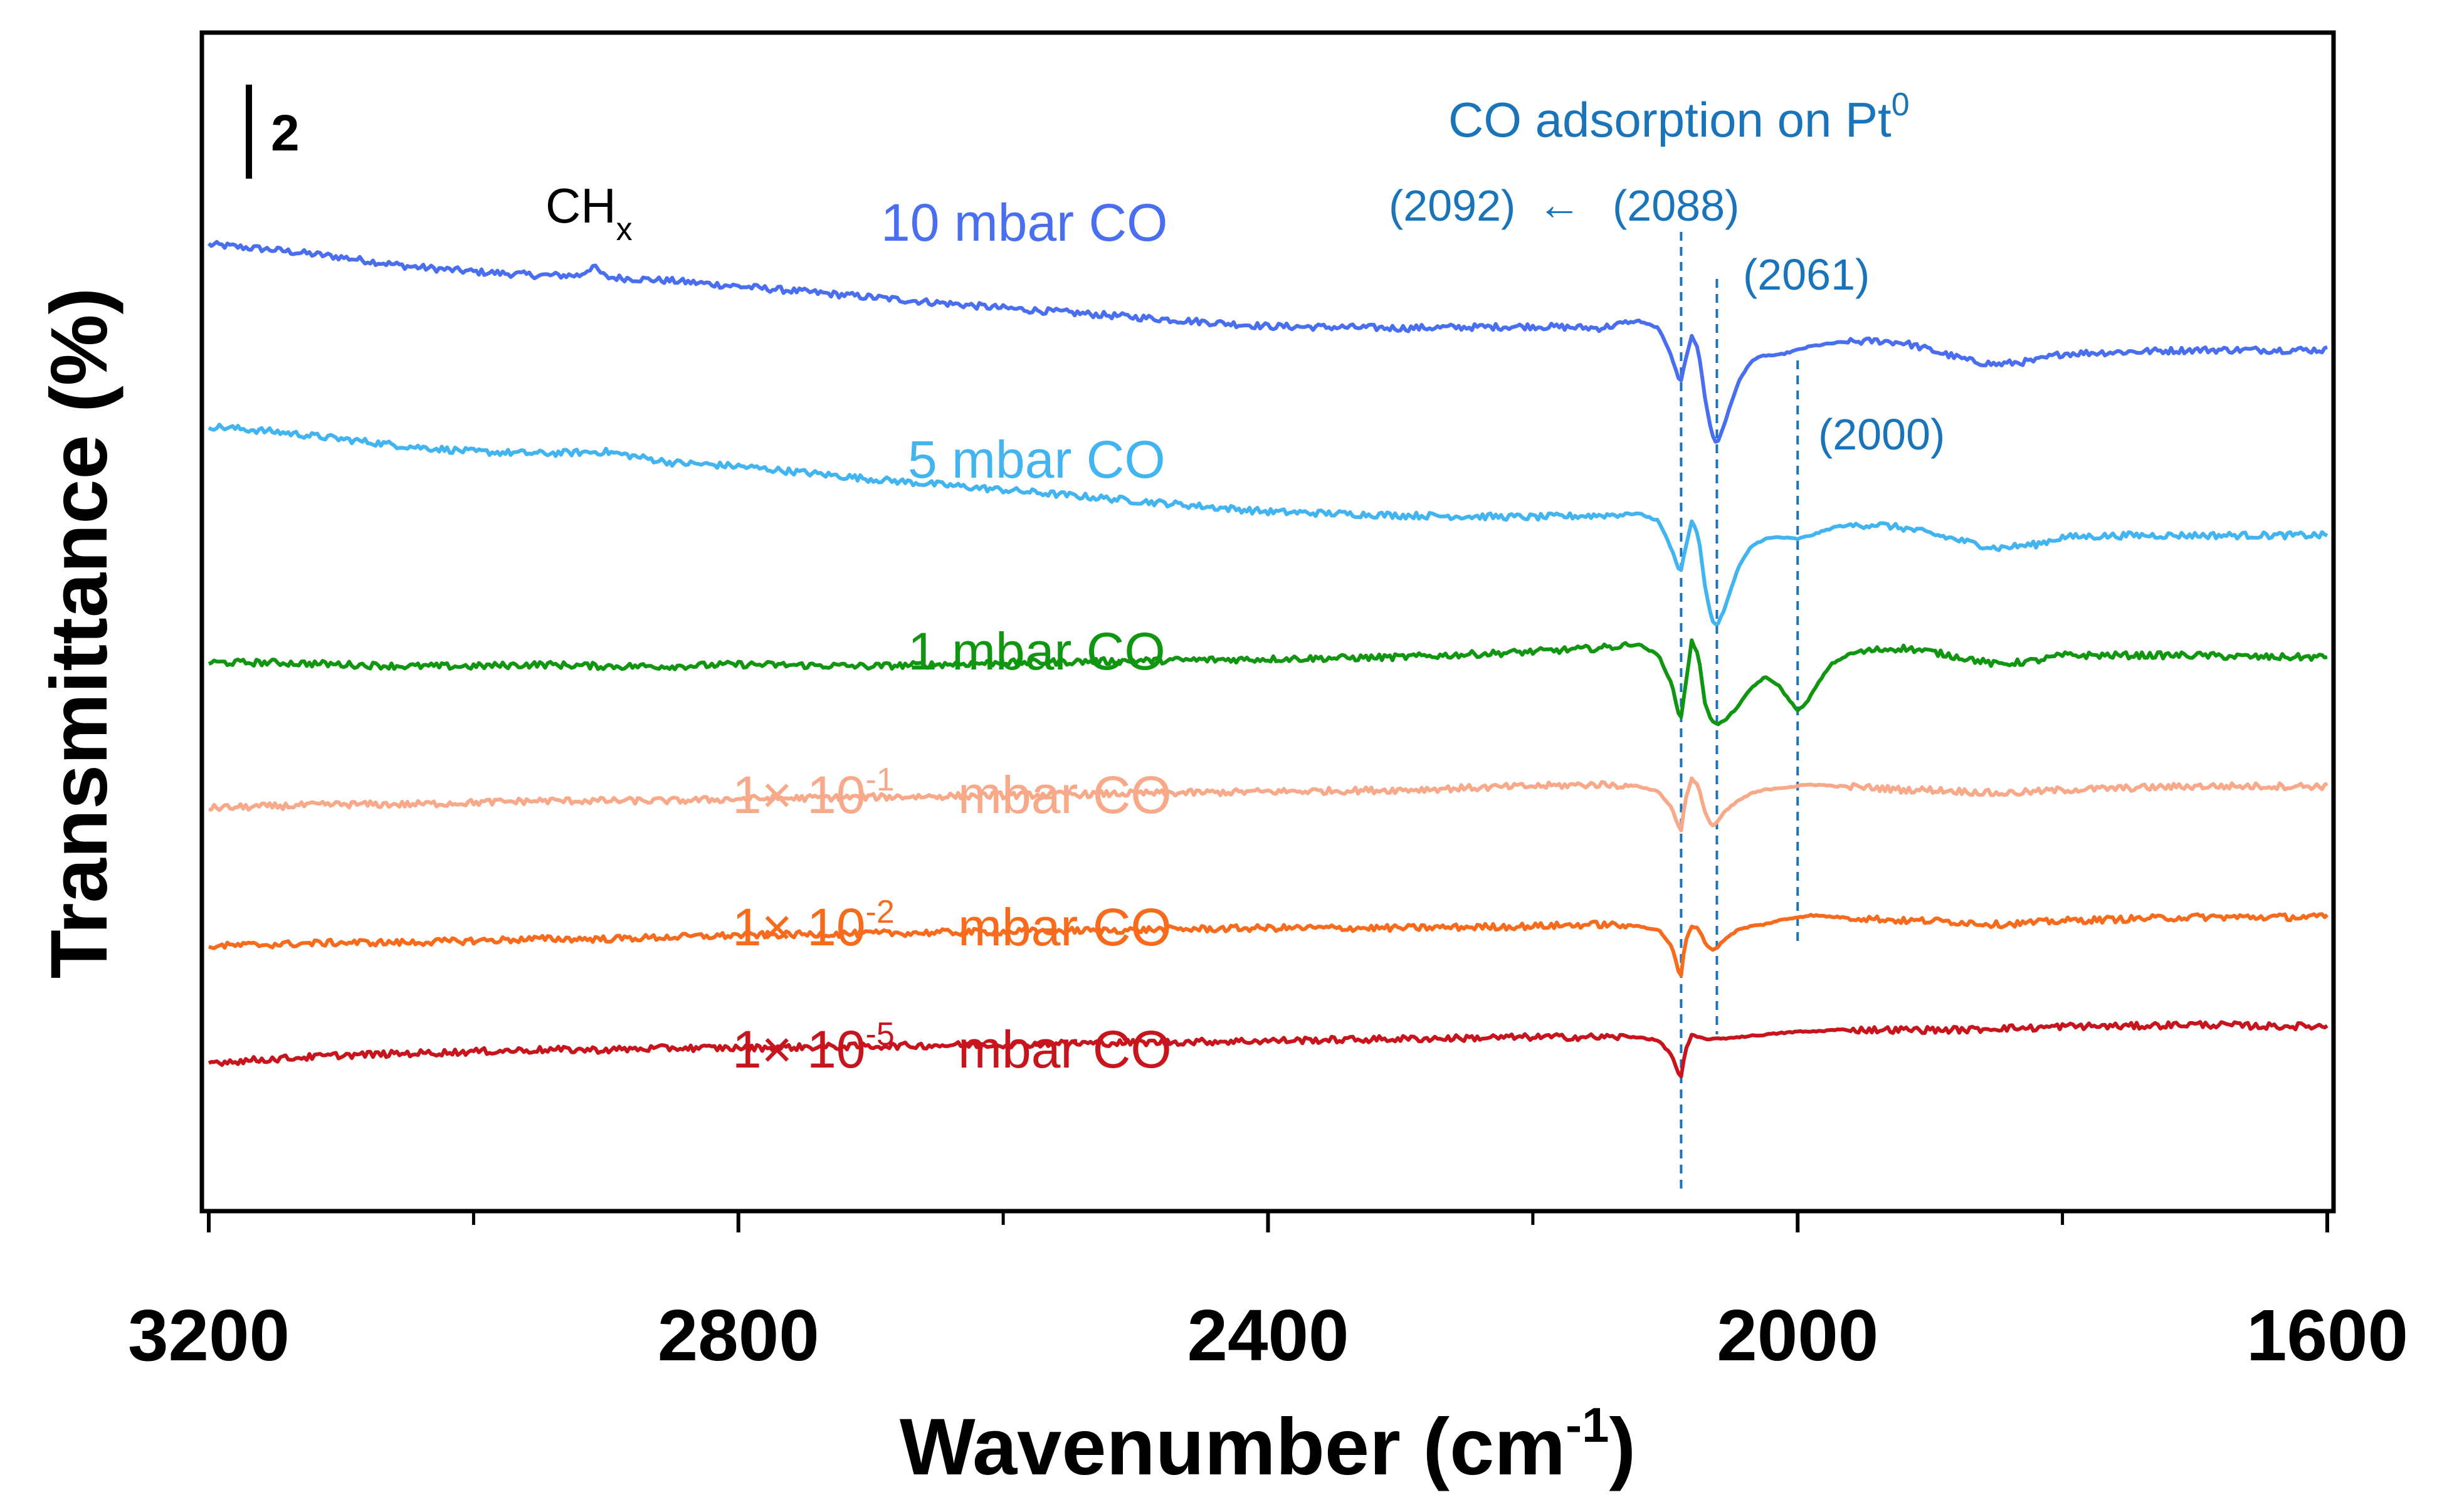 The height and width of the screenshot is (1512, 2442). I want to click on x-axis-title: Wavenumber (cm-1), so click(1268, 1445).